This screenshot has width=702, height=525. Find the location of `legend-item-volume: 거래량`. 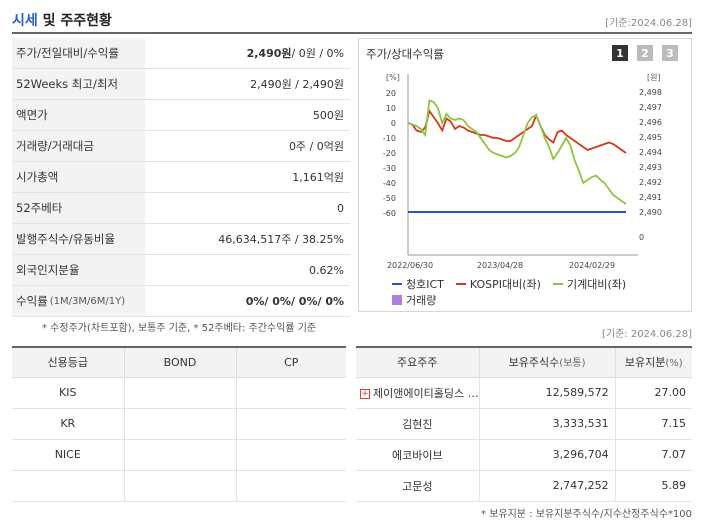

legend-item-volume: 거래량 is located at coordinates (414, 300).